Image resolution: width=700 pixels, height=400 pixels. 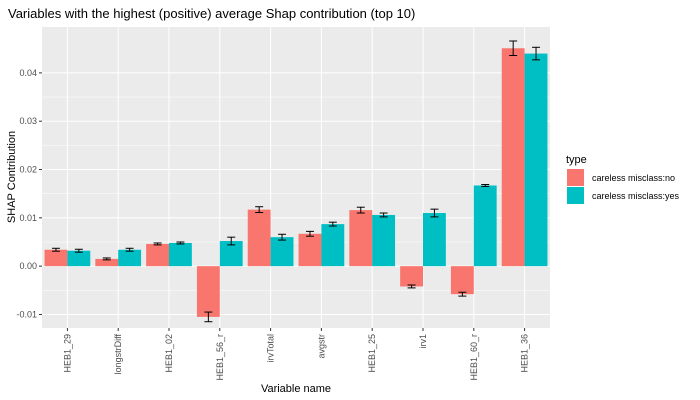 What do you see at coordinates (169, 353) in the screenshot?
I see `x-tick-label: HEB1_02` at bounding box center [169, 353].